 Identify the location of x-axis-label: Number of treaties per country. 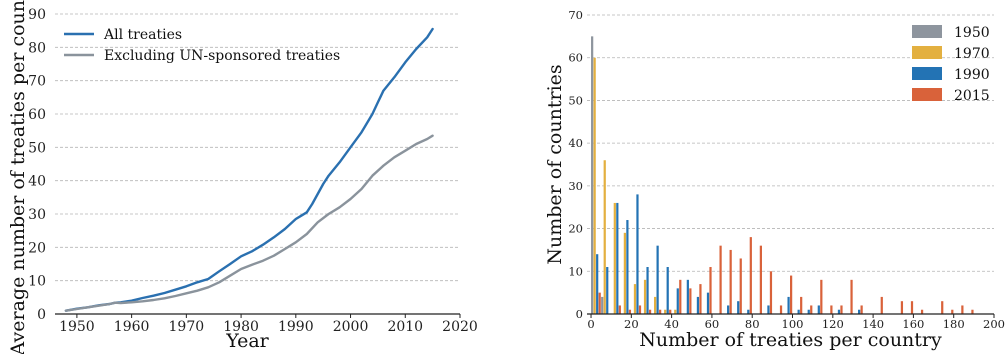
(790, 340).